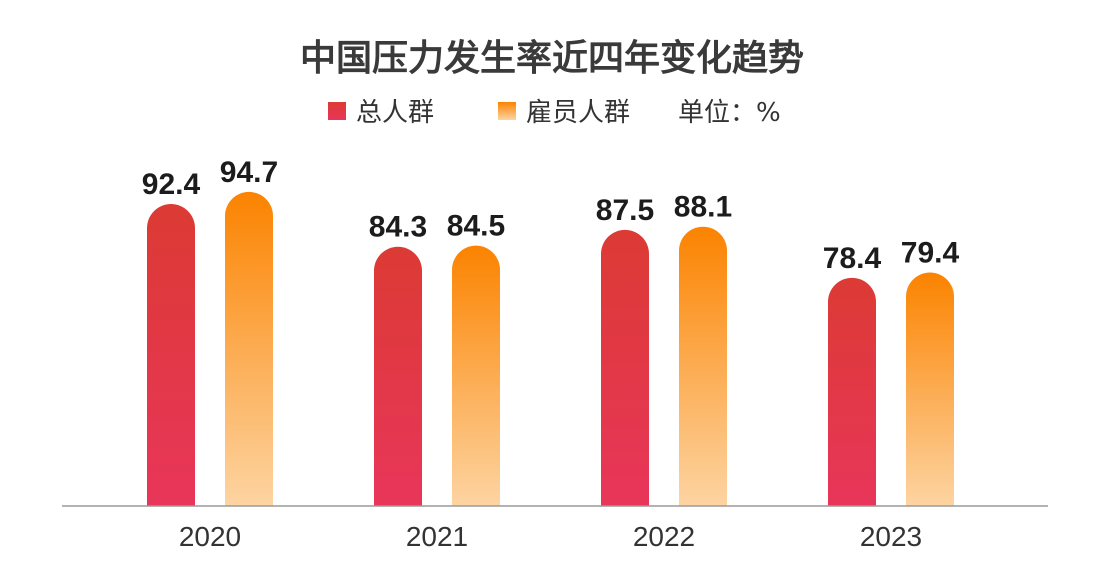 The width and height of the screenshot is (1104, 564). Describe the element at coordinates (729, 113) in the screenshot. I see `unit-label: 单位：%` at that location.